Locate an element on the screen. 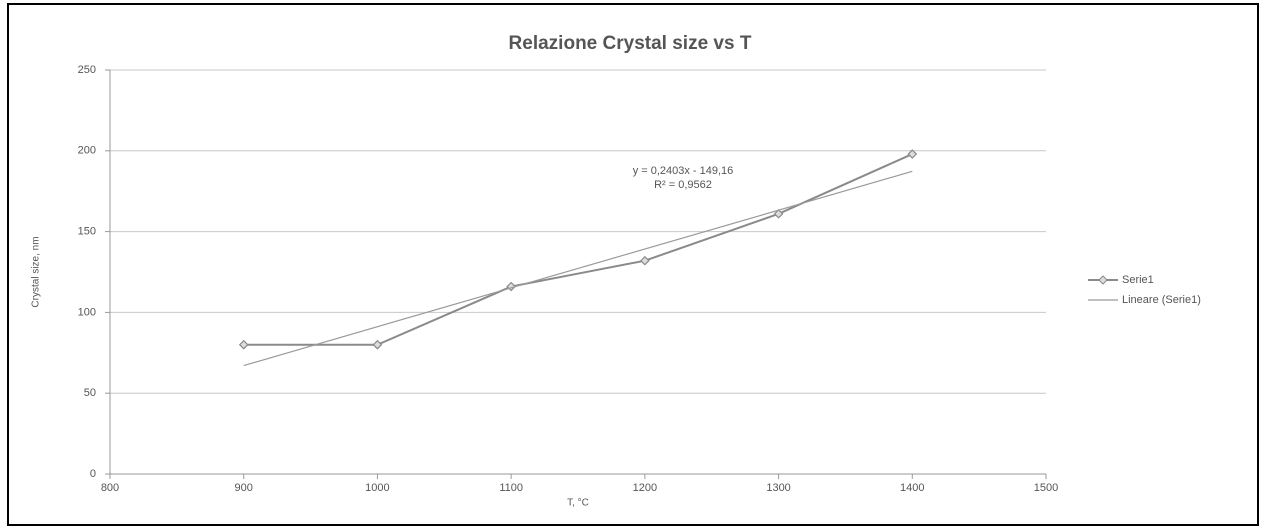 The width and height of the screenshot is (1266, 532). legend-label: Lineare (Serie1) is located at coordinates (1161, 300).